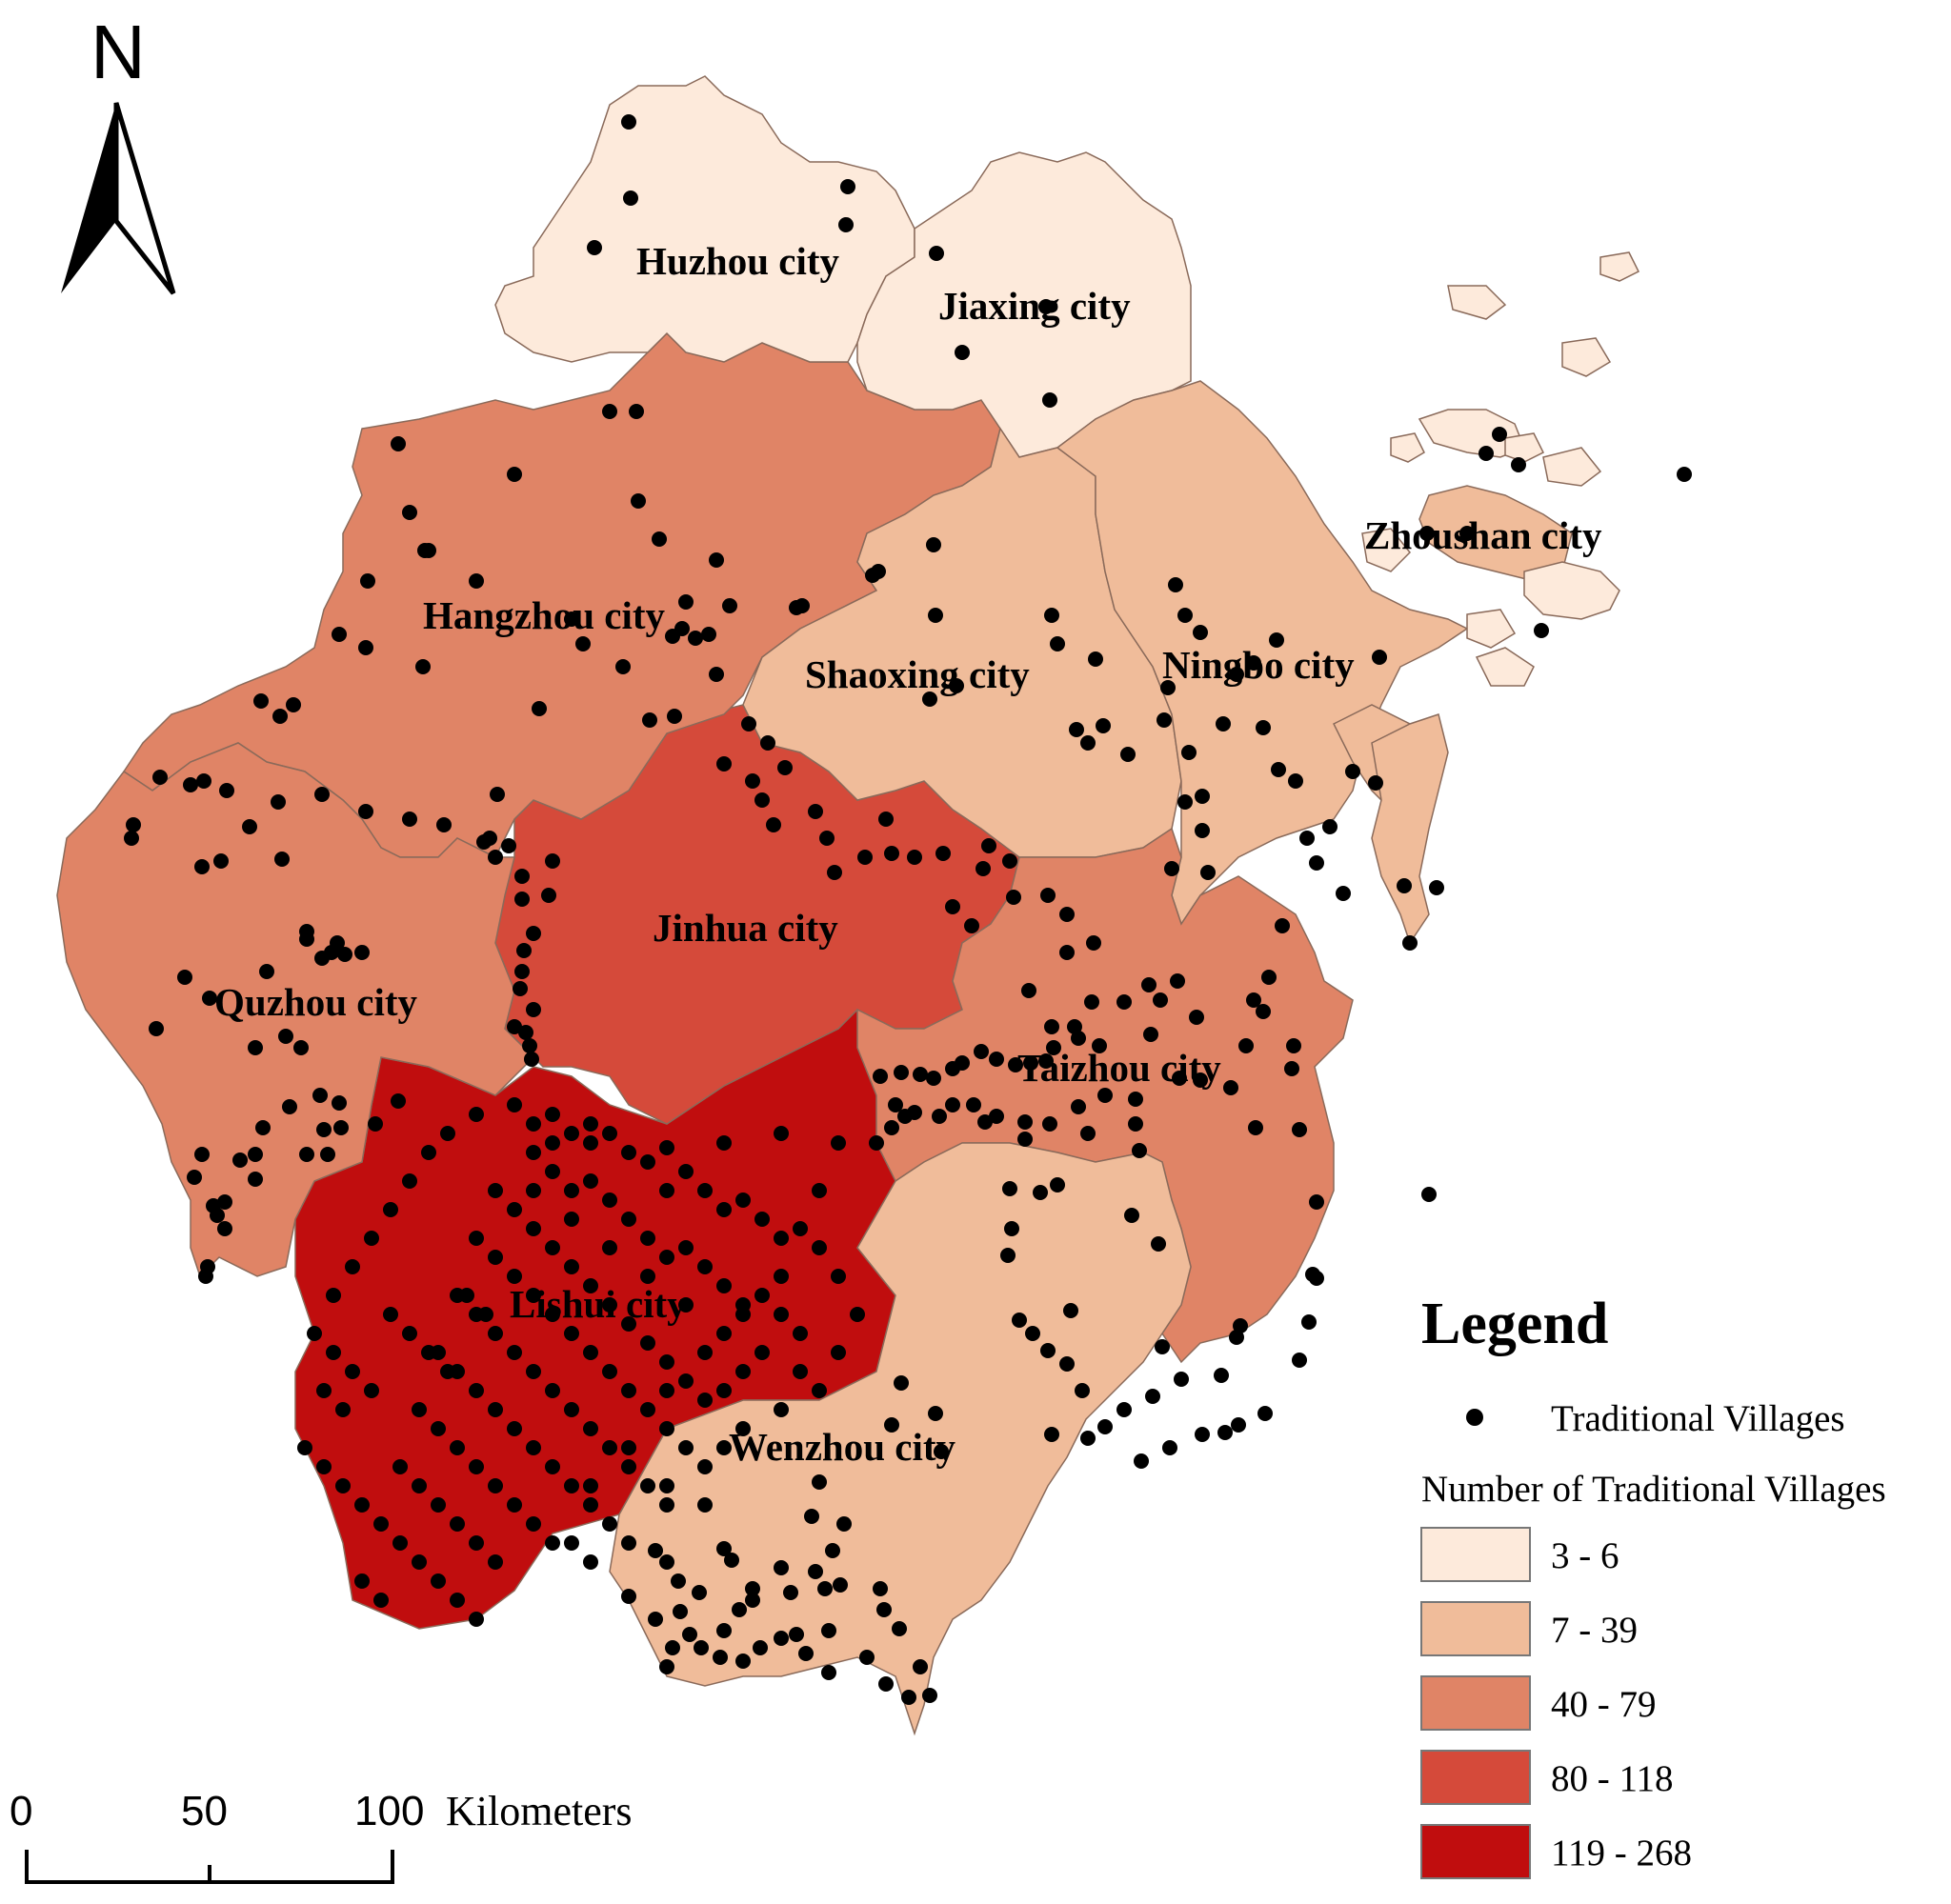 This screenshot has width=1951, height=1904. What do you see at coordinates (1262, 653) in the screenshot?
I see `region-ningbo` at bounding box center [1262, 653].